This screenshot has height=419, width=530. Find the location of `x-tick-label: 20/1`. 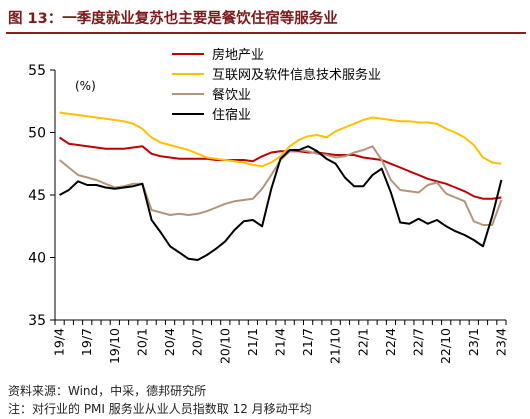

x-tick-label: 20/1 is located at coordinates (141, 342).